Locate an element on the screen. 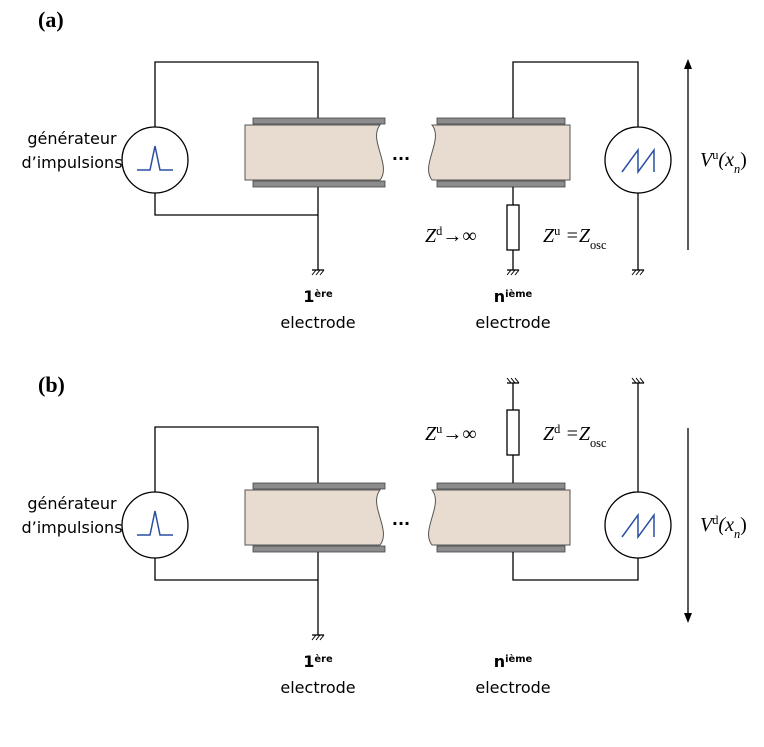 The height and width of the screenshot is (747, 764). impedance-label: Zd =Zosc is located at coordinates (575, 436).